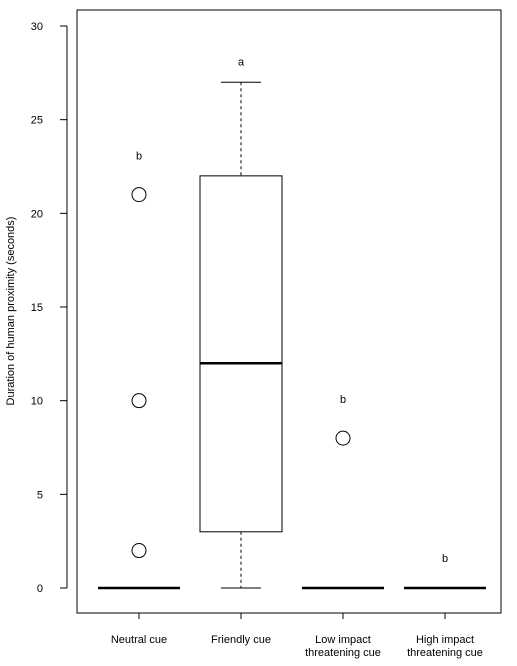 This screenshot has height=666, width=517. What do you see at coordinates (241, 640) in the screenshot?
I see `x-tick-label: Friendly cue` at bounding box center [241, 640].